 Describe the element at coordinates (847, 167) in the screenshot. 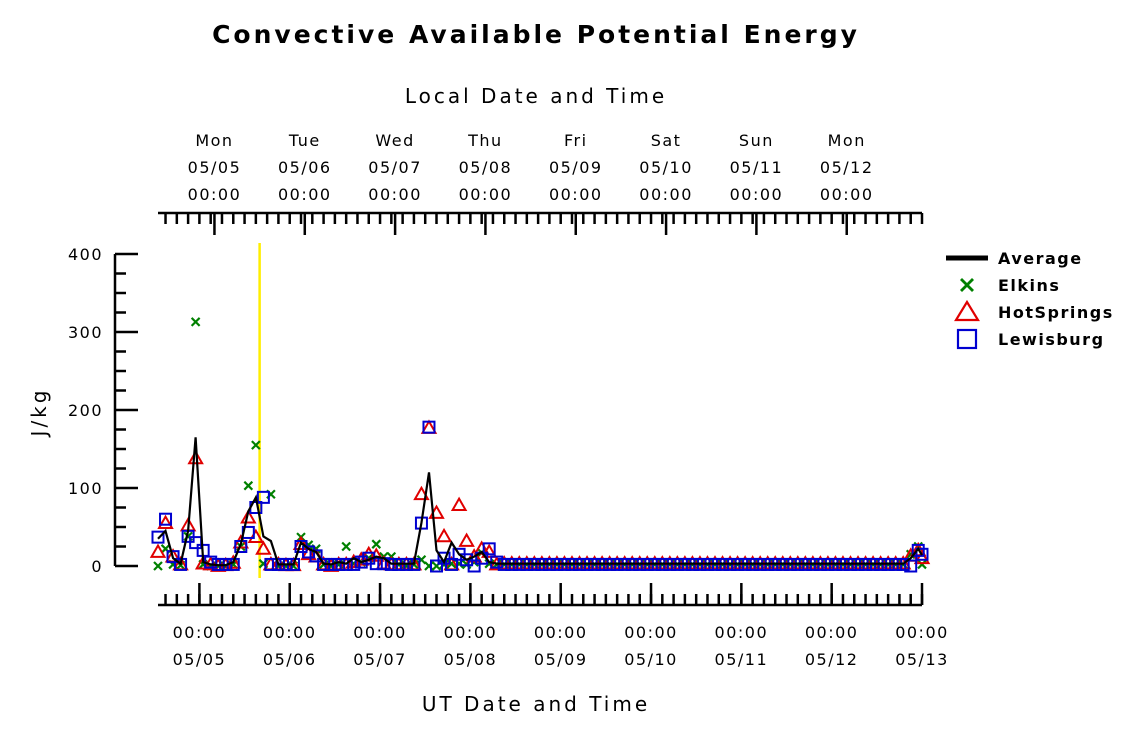

I see `top-tick-date: 05/12` at that location.